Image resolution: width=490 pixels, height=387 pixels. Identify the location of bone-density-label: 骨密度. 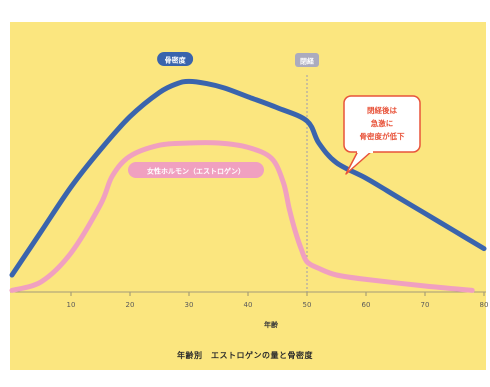
(176, 60).